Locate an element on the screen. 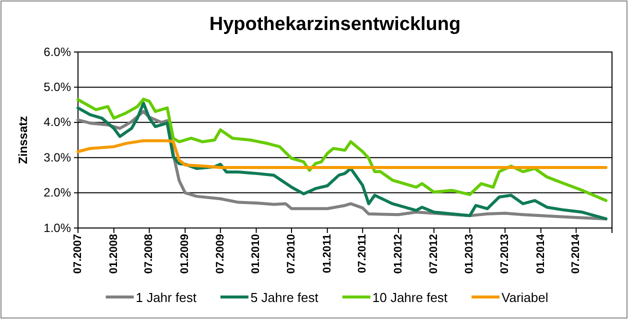 This screenshot has width=629, height=320. x-tick-label: 07.2013 is located at coordinates (504, 254).